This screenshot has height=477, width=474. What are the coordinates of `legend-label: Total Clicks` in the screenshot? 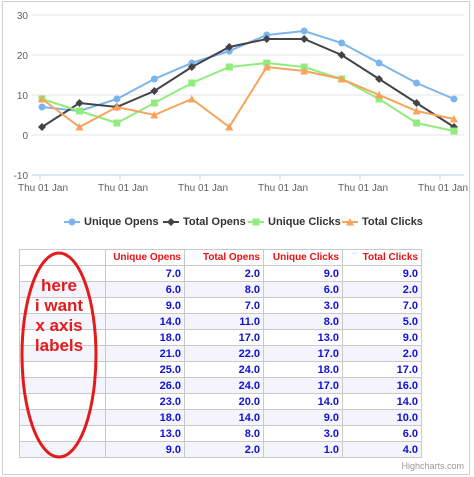 It's located at (392, 222).